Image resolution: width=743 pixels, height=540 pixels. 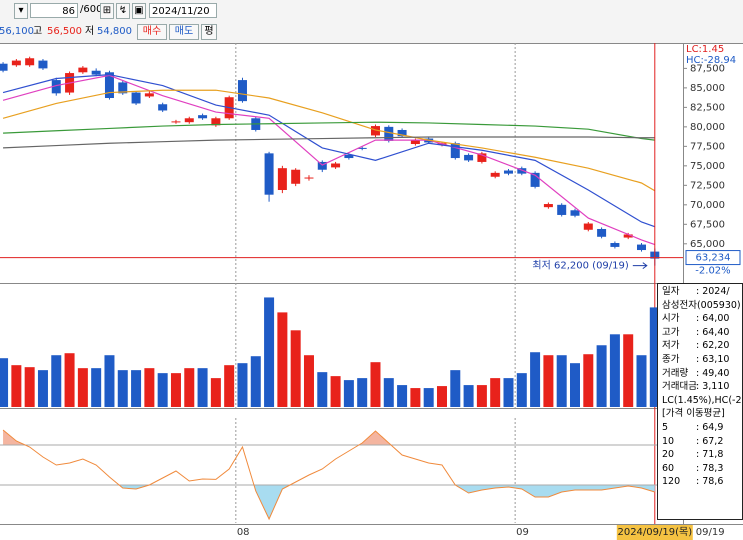 What do you see at coordinates (123, 11) in the screenshot?
I see `tool-button: ↯` at bounding box center [123, 11].